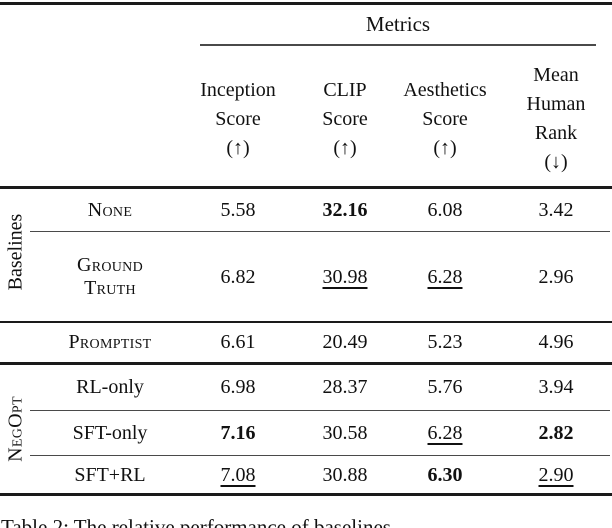 This screenshot has height=528, width=612. Describe the element at coordinates (238, 342) in the screenshot. I see `metric-value: 6.61` at that location.